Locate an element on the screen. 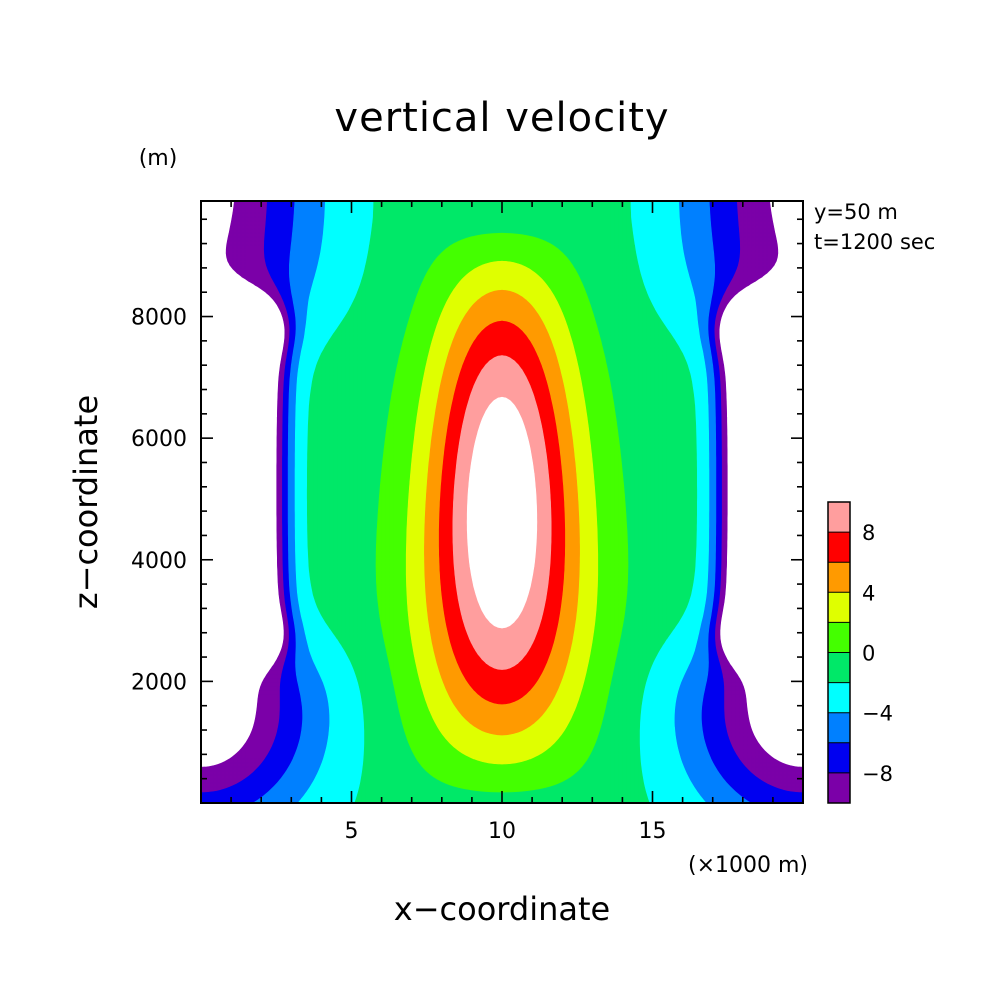 This screenshot has width=1004, height=1004. annotation-y: y=50 m is located at coordinates (856, 212).